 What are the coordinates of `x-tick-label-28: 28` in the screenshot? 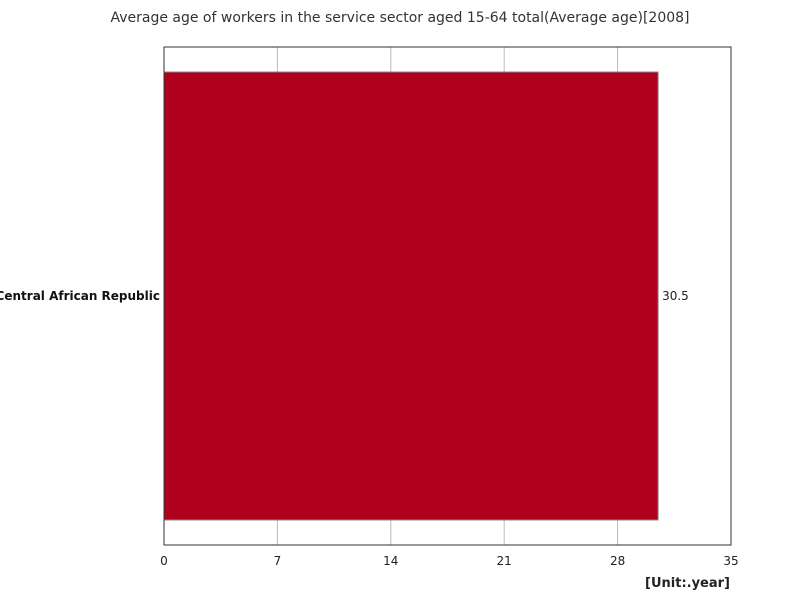 It's located at (617, 561).